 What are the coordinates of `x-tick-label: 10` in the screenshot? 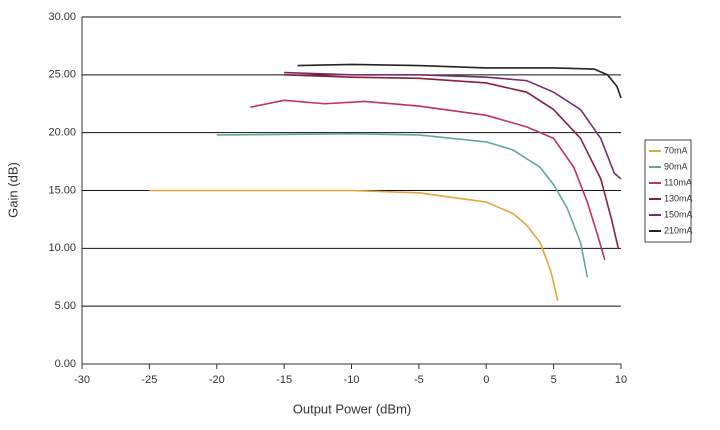 It's located at (621, 380).